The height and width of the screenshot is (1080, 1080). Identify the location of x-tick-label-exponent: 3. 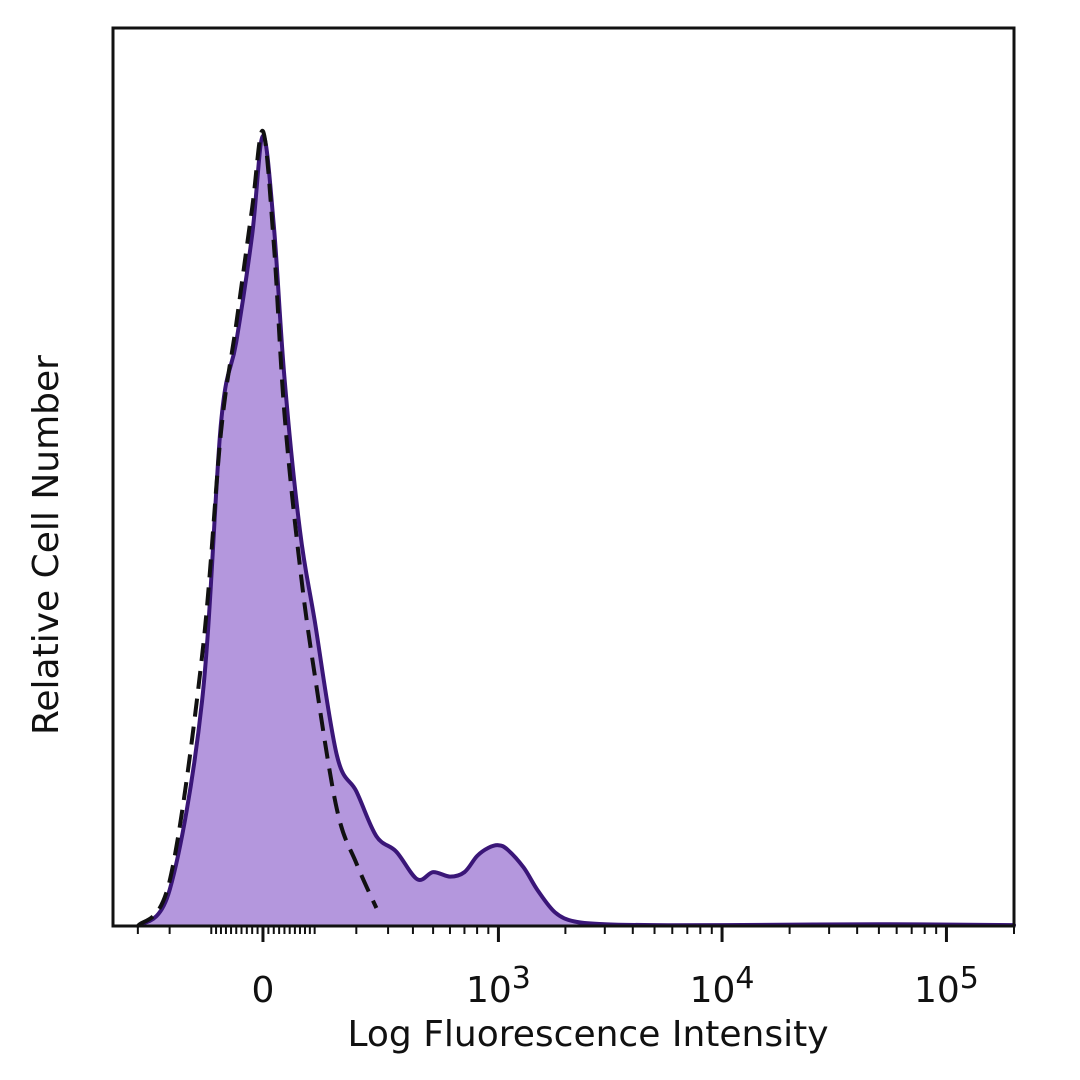
(521, 978).